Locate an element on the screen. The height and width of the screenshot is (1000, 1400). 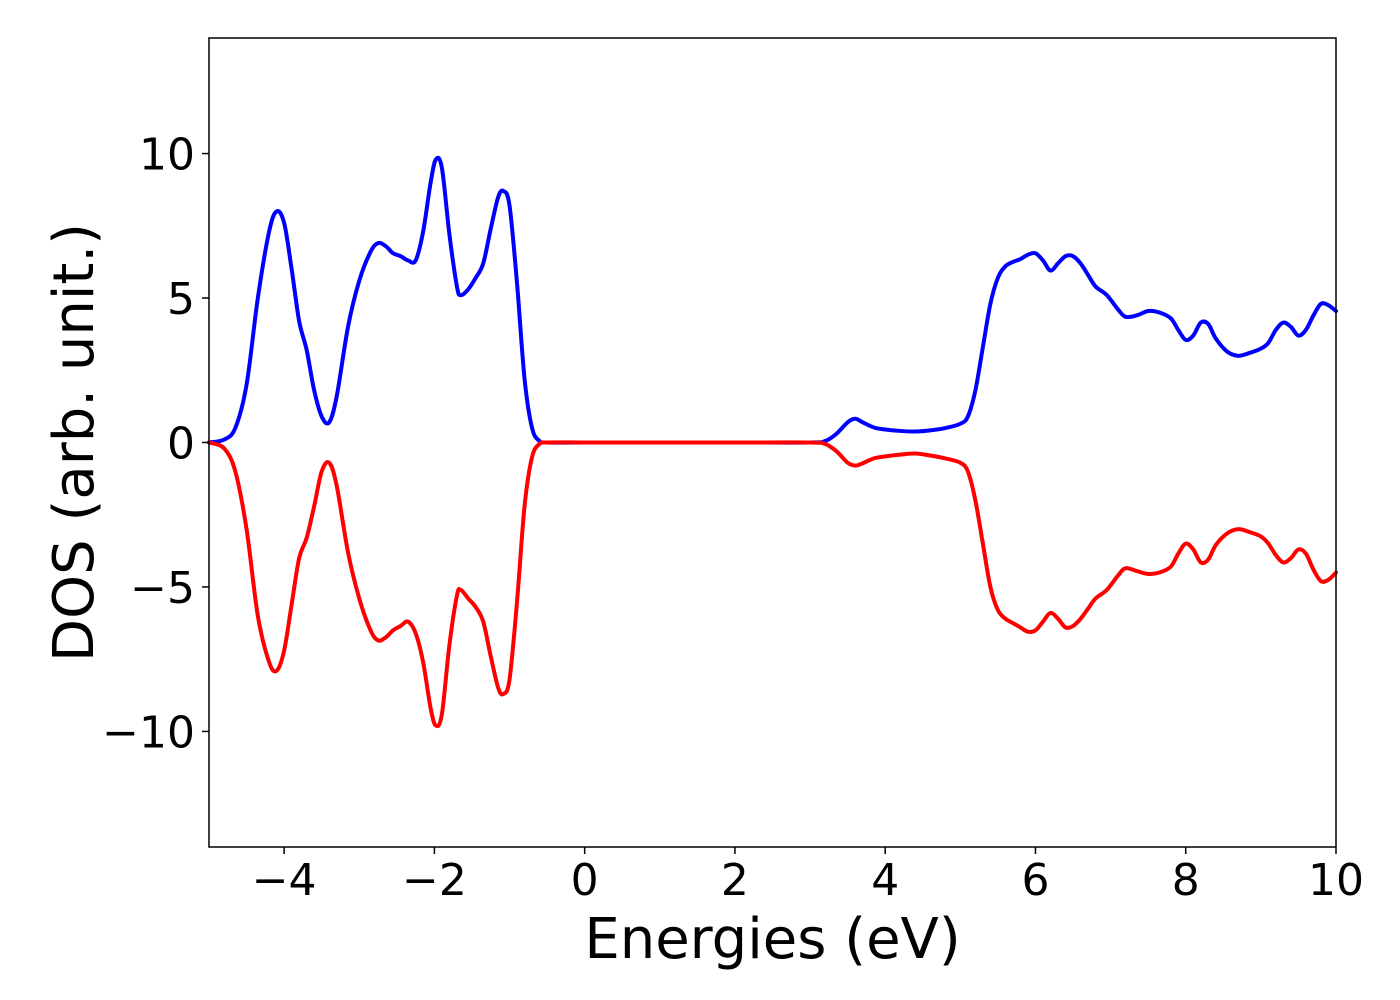
x-tick-label: −2 is located at coordinates (434, 880).